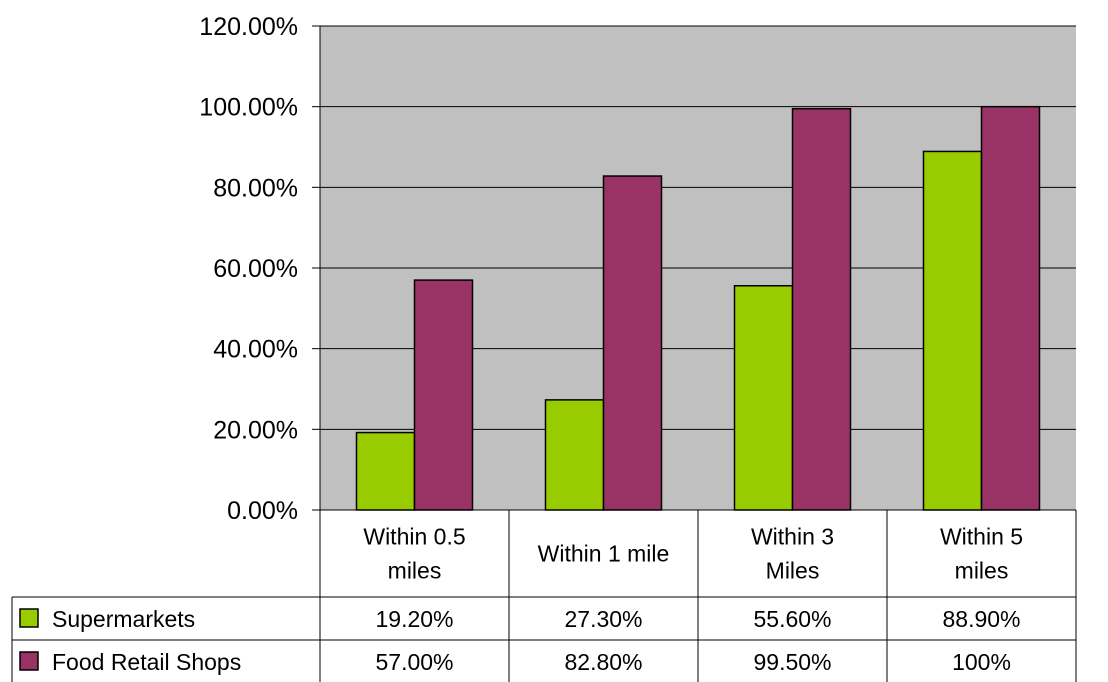  What do you see at coordinates (981, 662) in the screenshot?
I see `data-table-value: 100%` at bounding box center [981, 662].